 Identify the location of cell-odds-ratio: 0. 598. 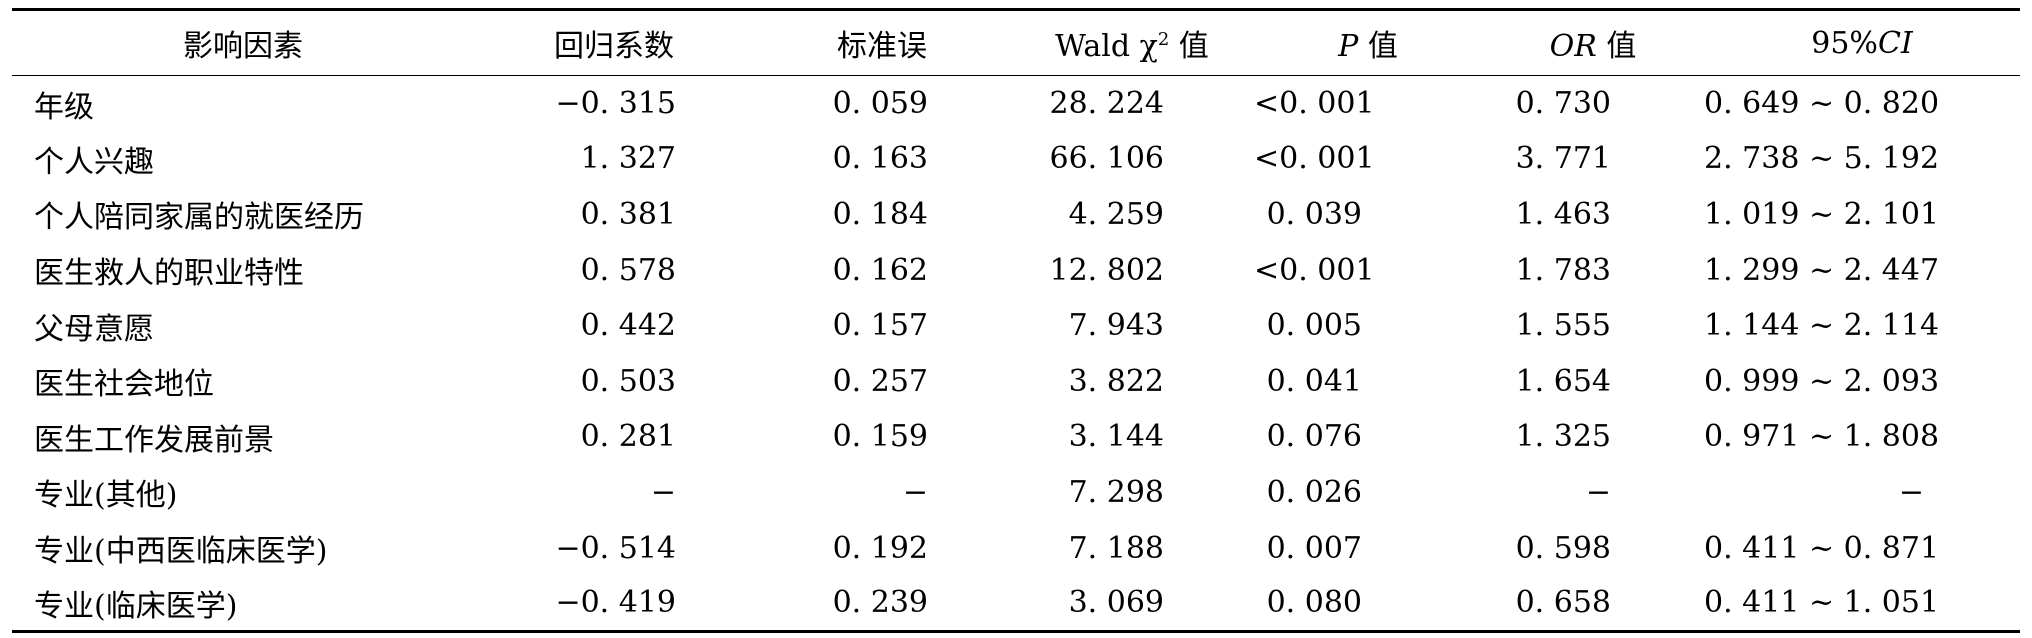
(1563, 548).